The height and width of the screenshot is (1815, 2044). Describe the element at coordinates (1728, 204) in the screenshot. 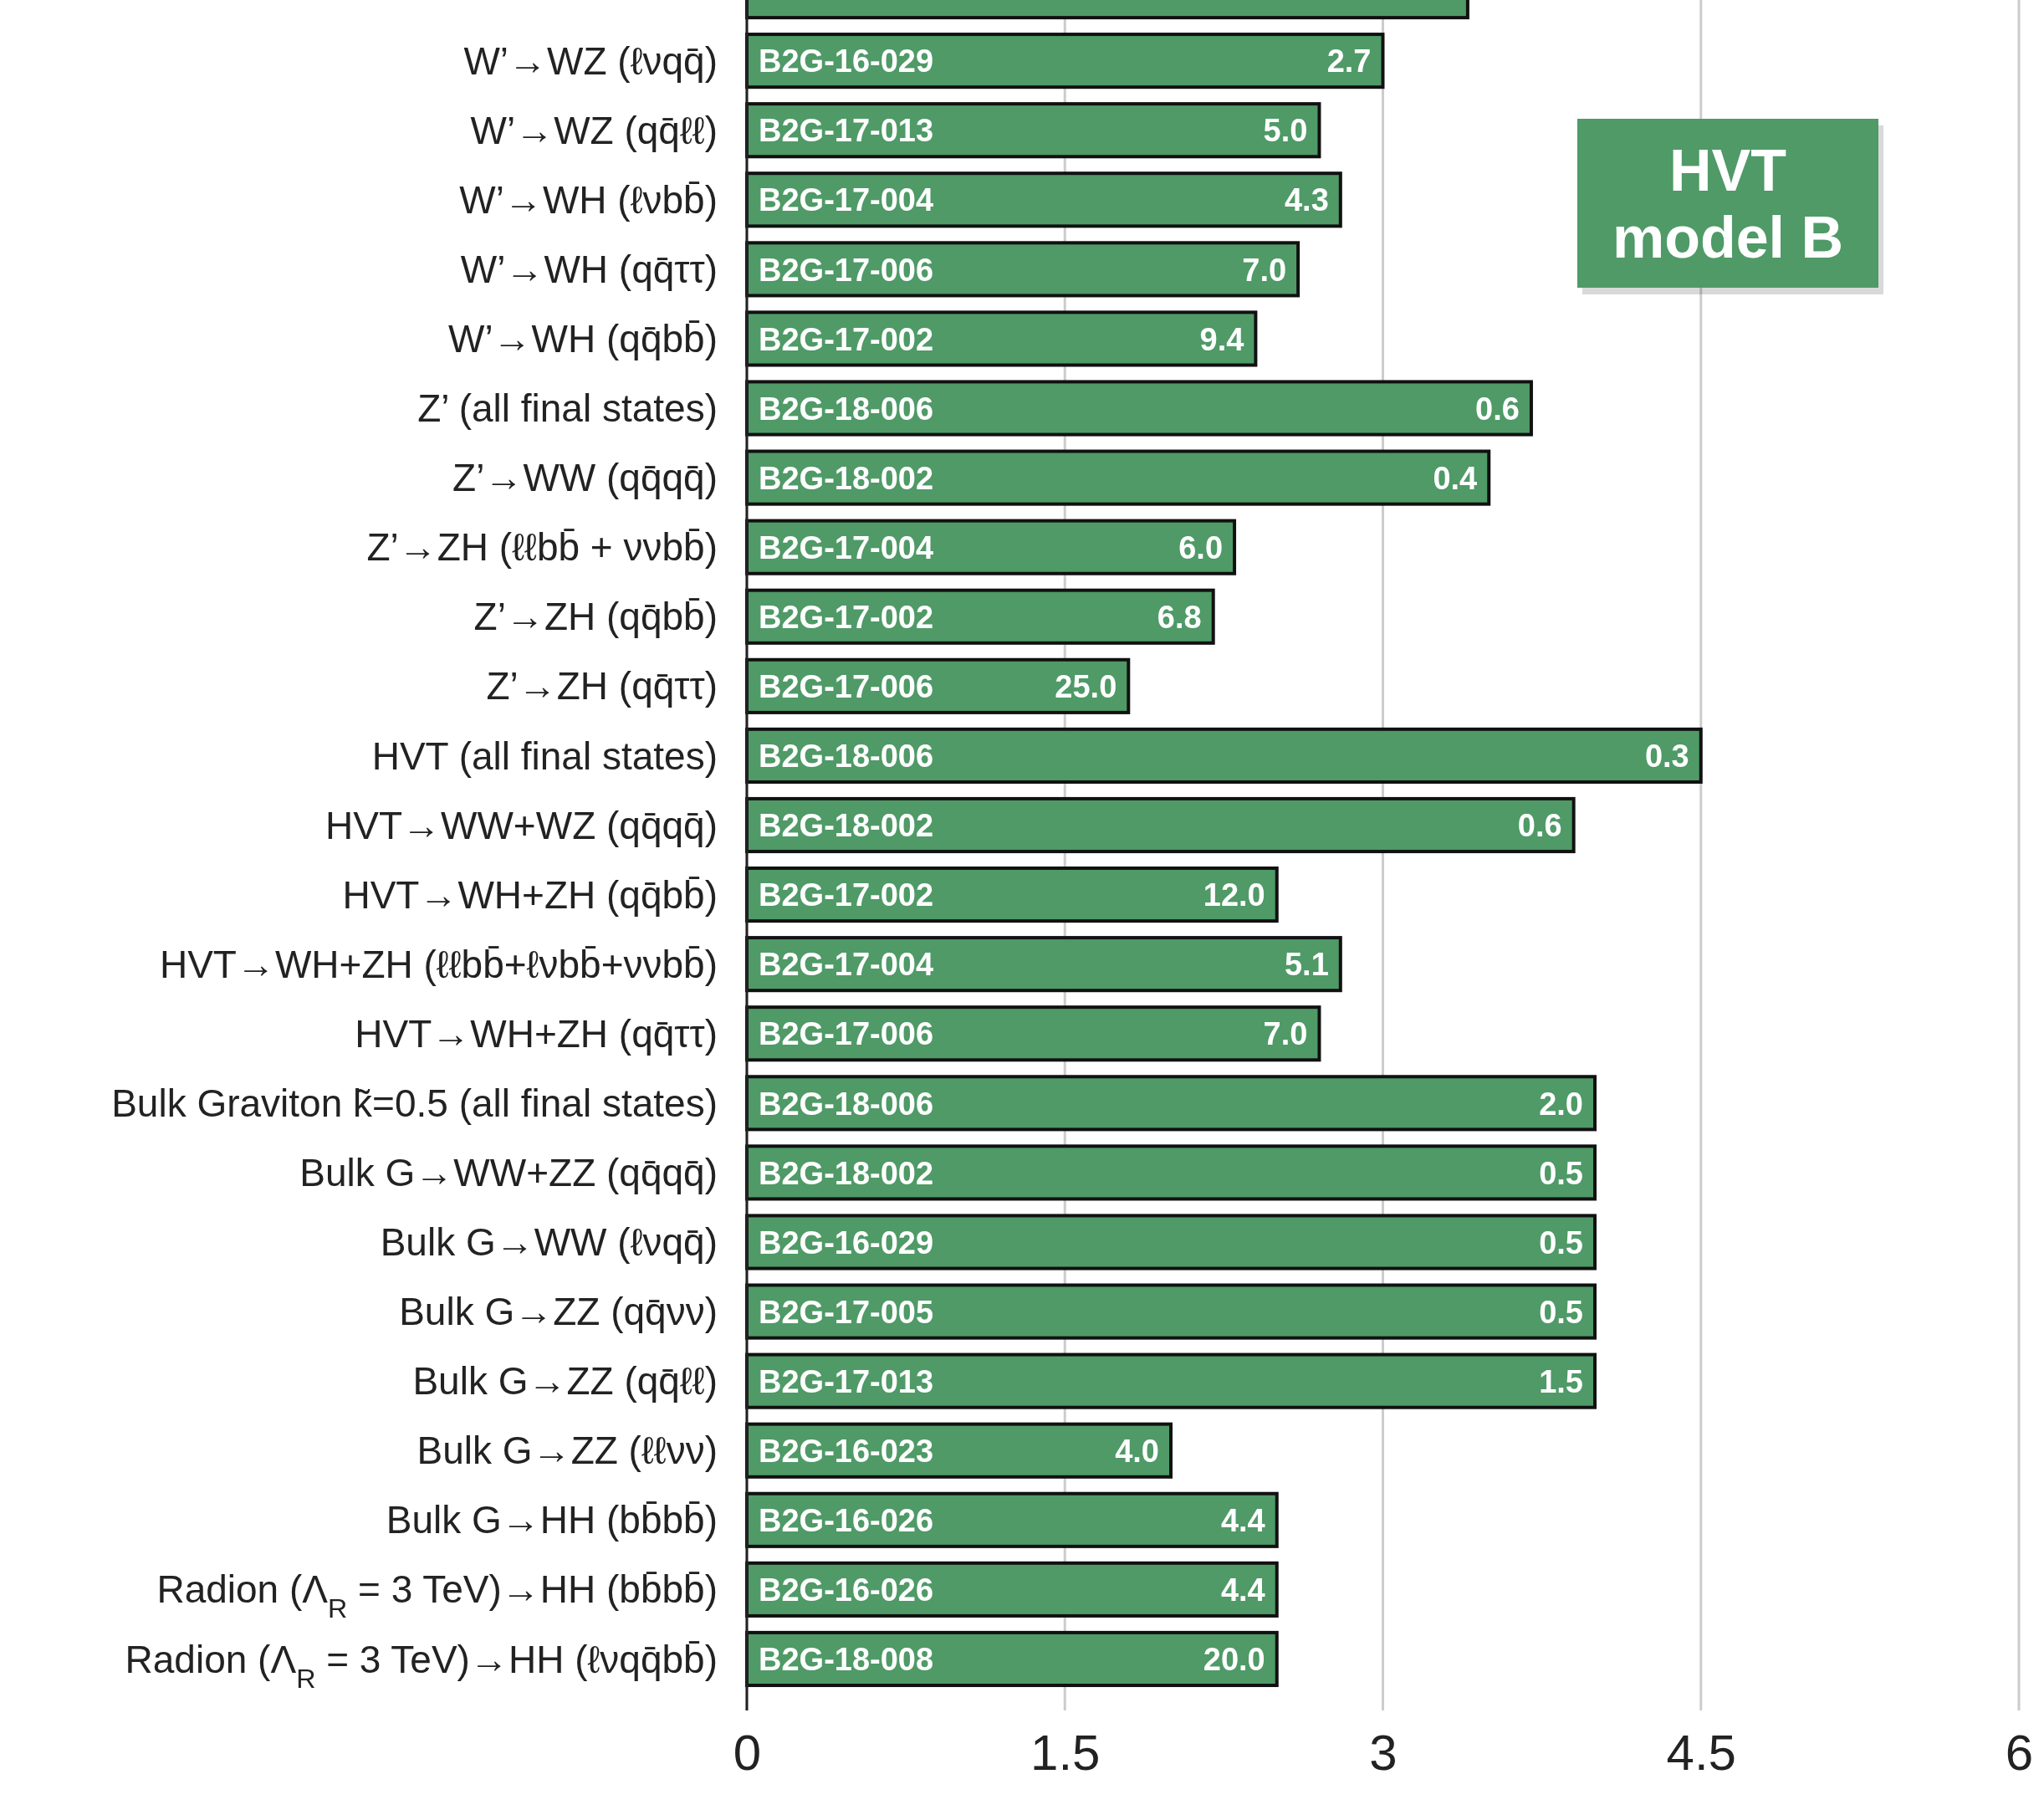

I see `annotation: HVT model B` at that location.